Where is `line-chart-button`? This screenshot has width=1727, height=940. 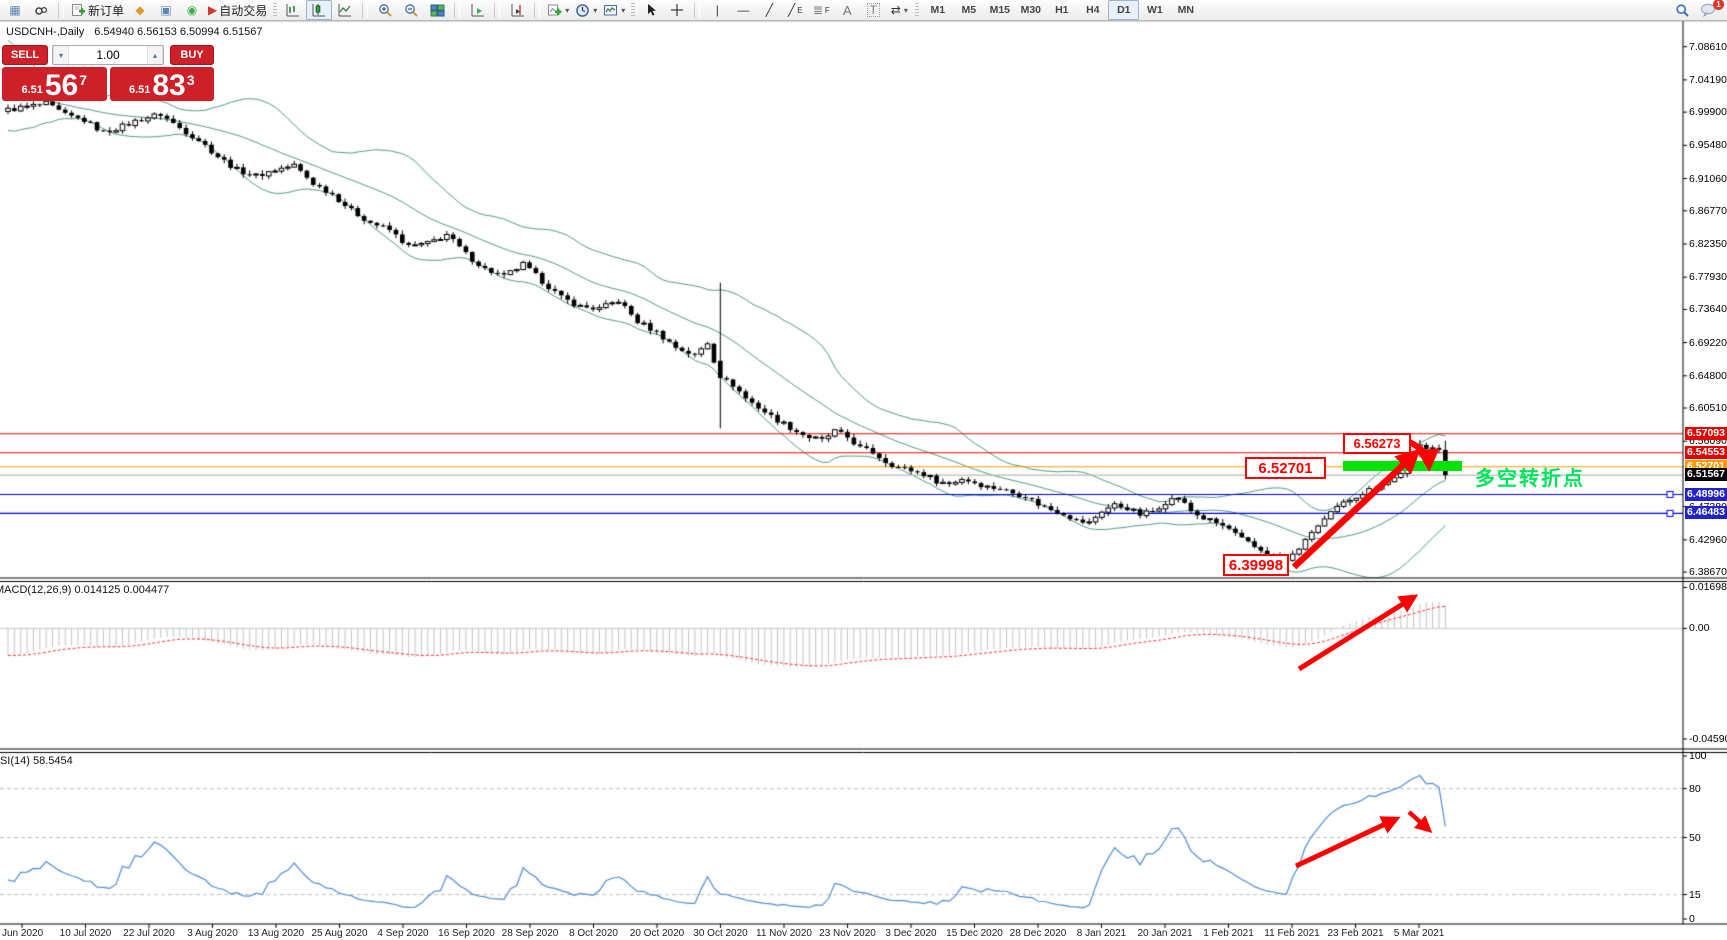
line-chart-button is located at coordinates (345, 10).